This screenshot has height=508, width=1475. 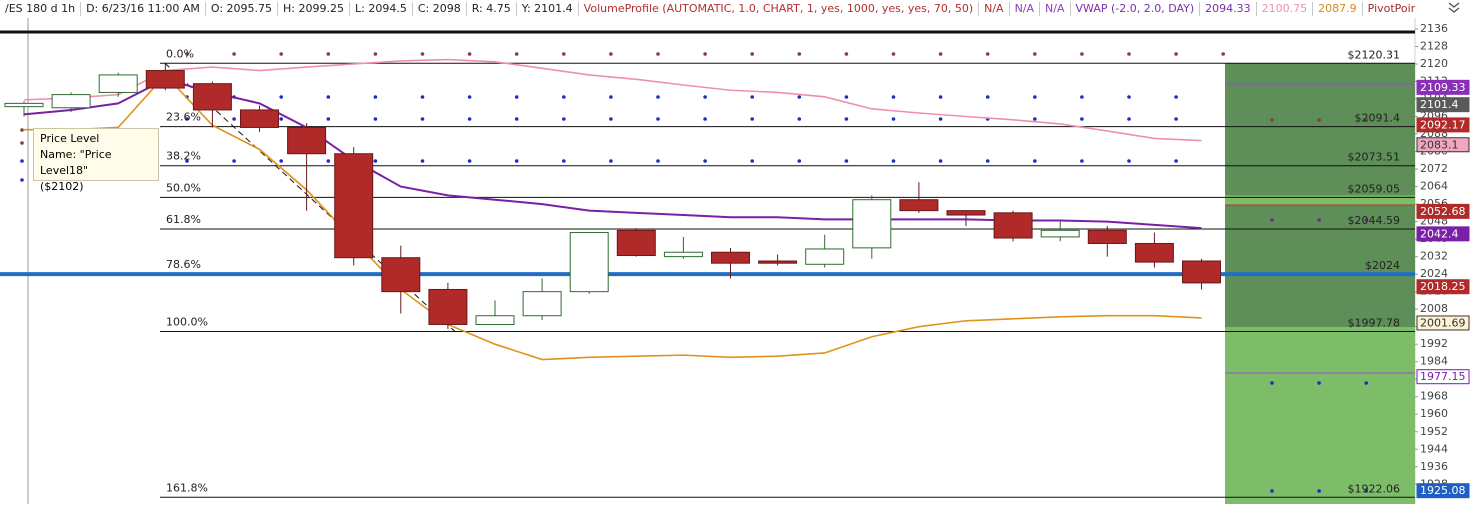 What do you see at coordinates (62, 186) in the screenshot?
I see `tooltip-price: ($2102)` at bounding box center [62, 186].